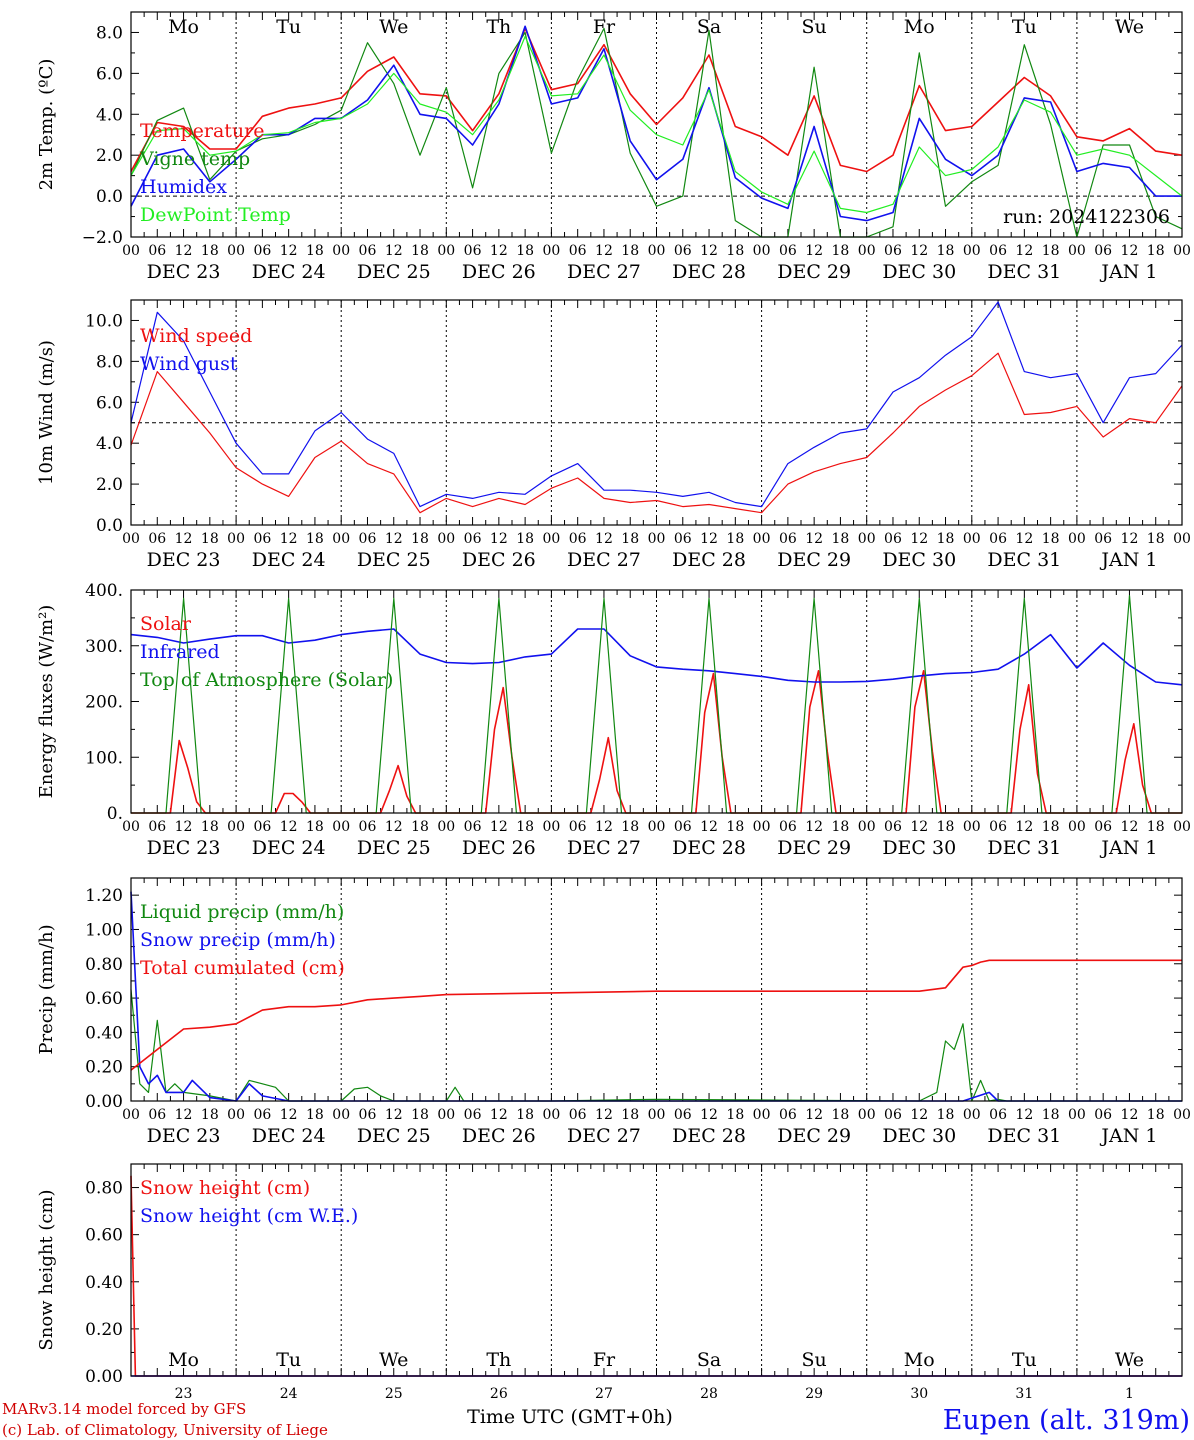  Describe the element at coordinates (202, 131) in the screenshot. I see `legend-entry: Temperature` at that location.